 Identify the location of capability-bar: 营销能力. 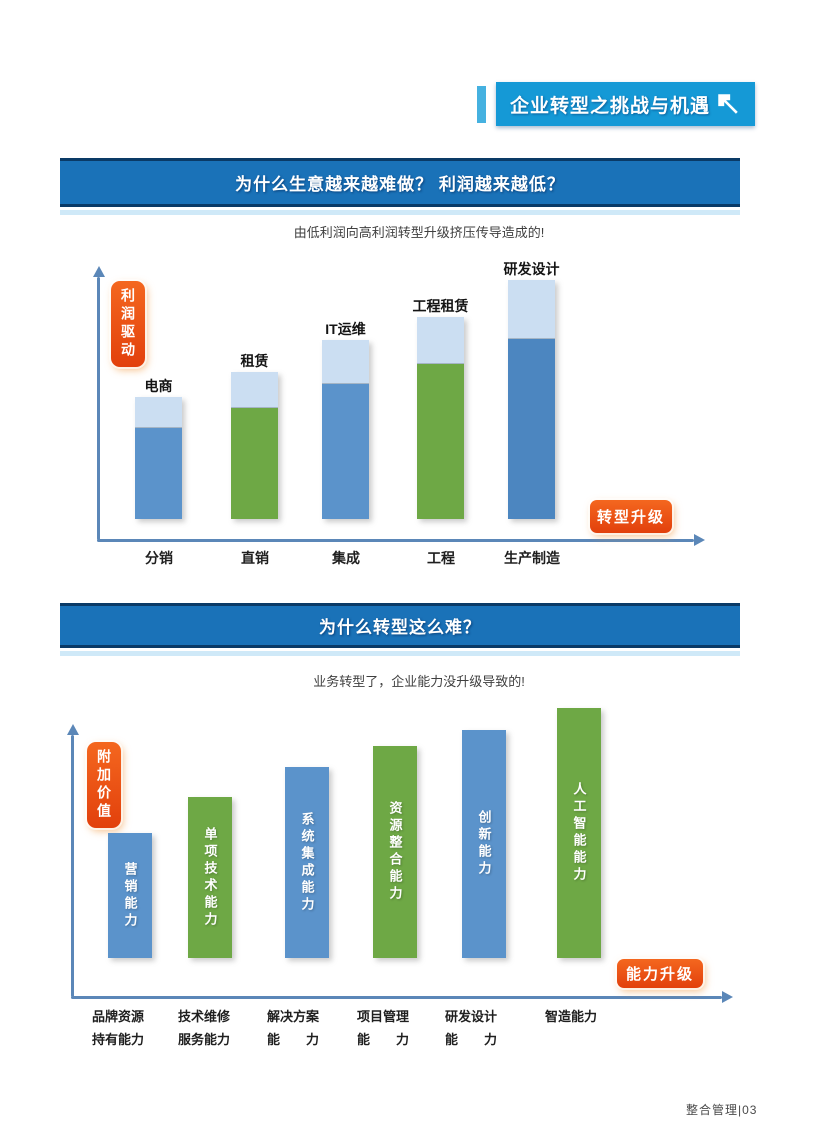
(130, 895).